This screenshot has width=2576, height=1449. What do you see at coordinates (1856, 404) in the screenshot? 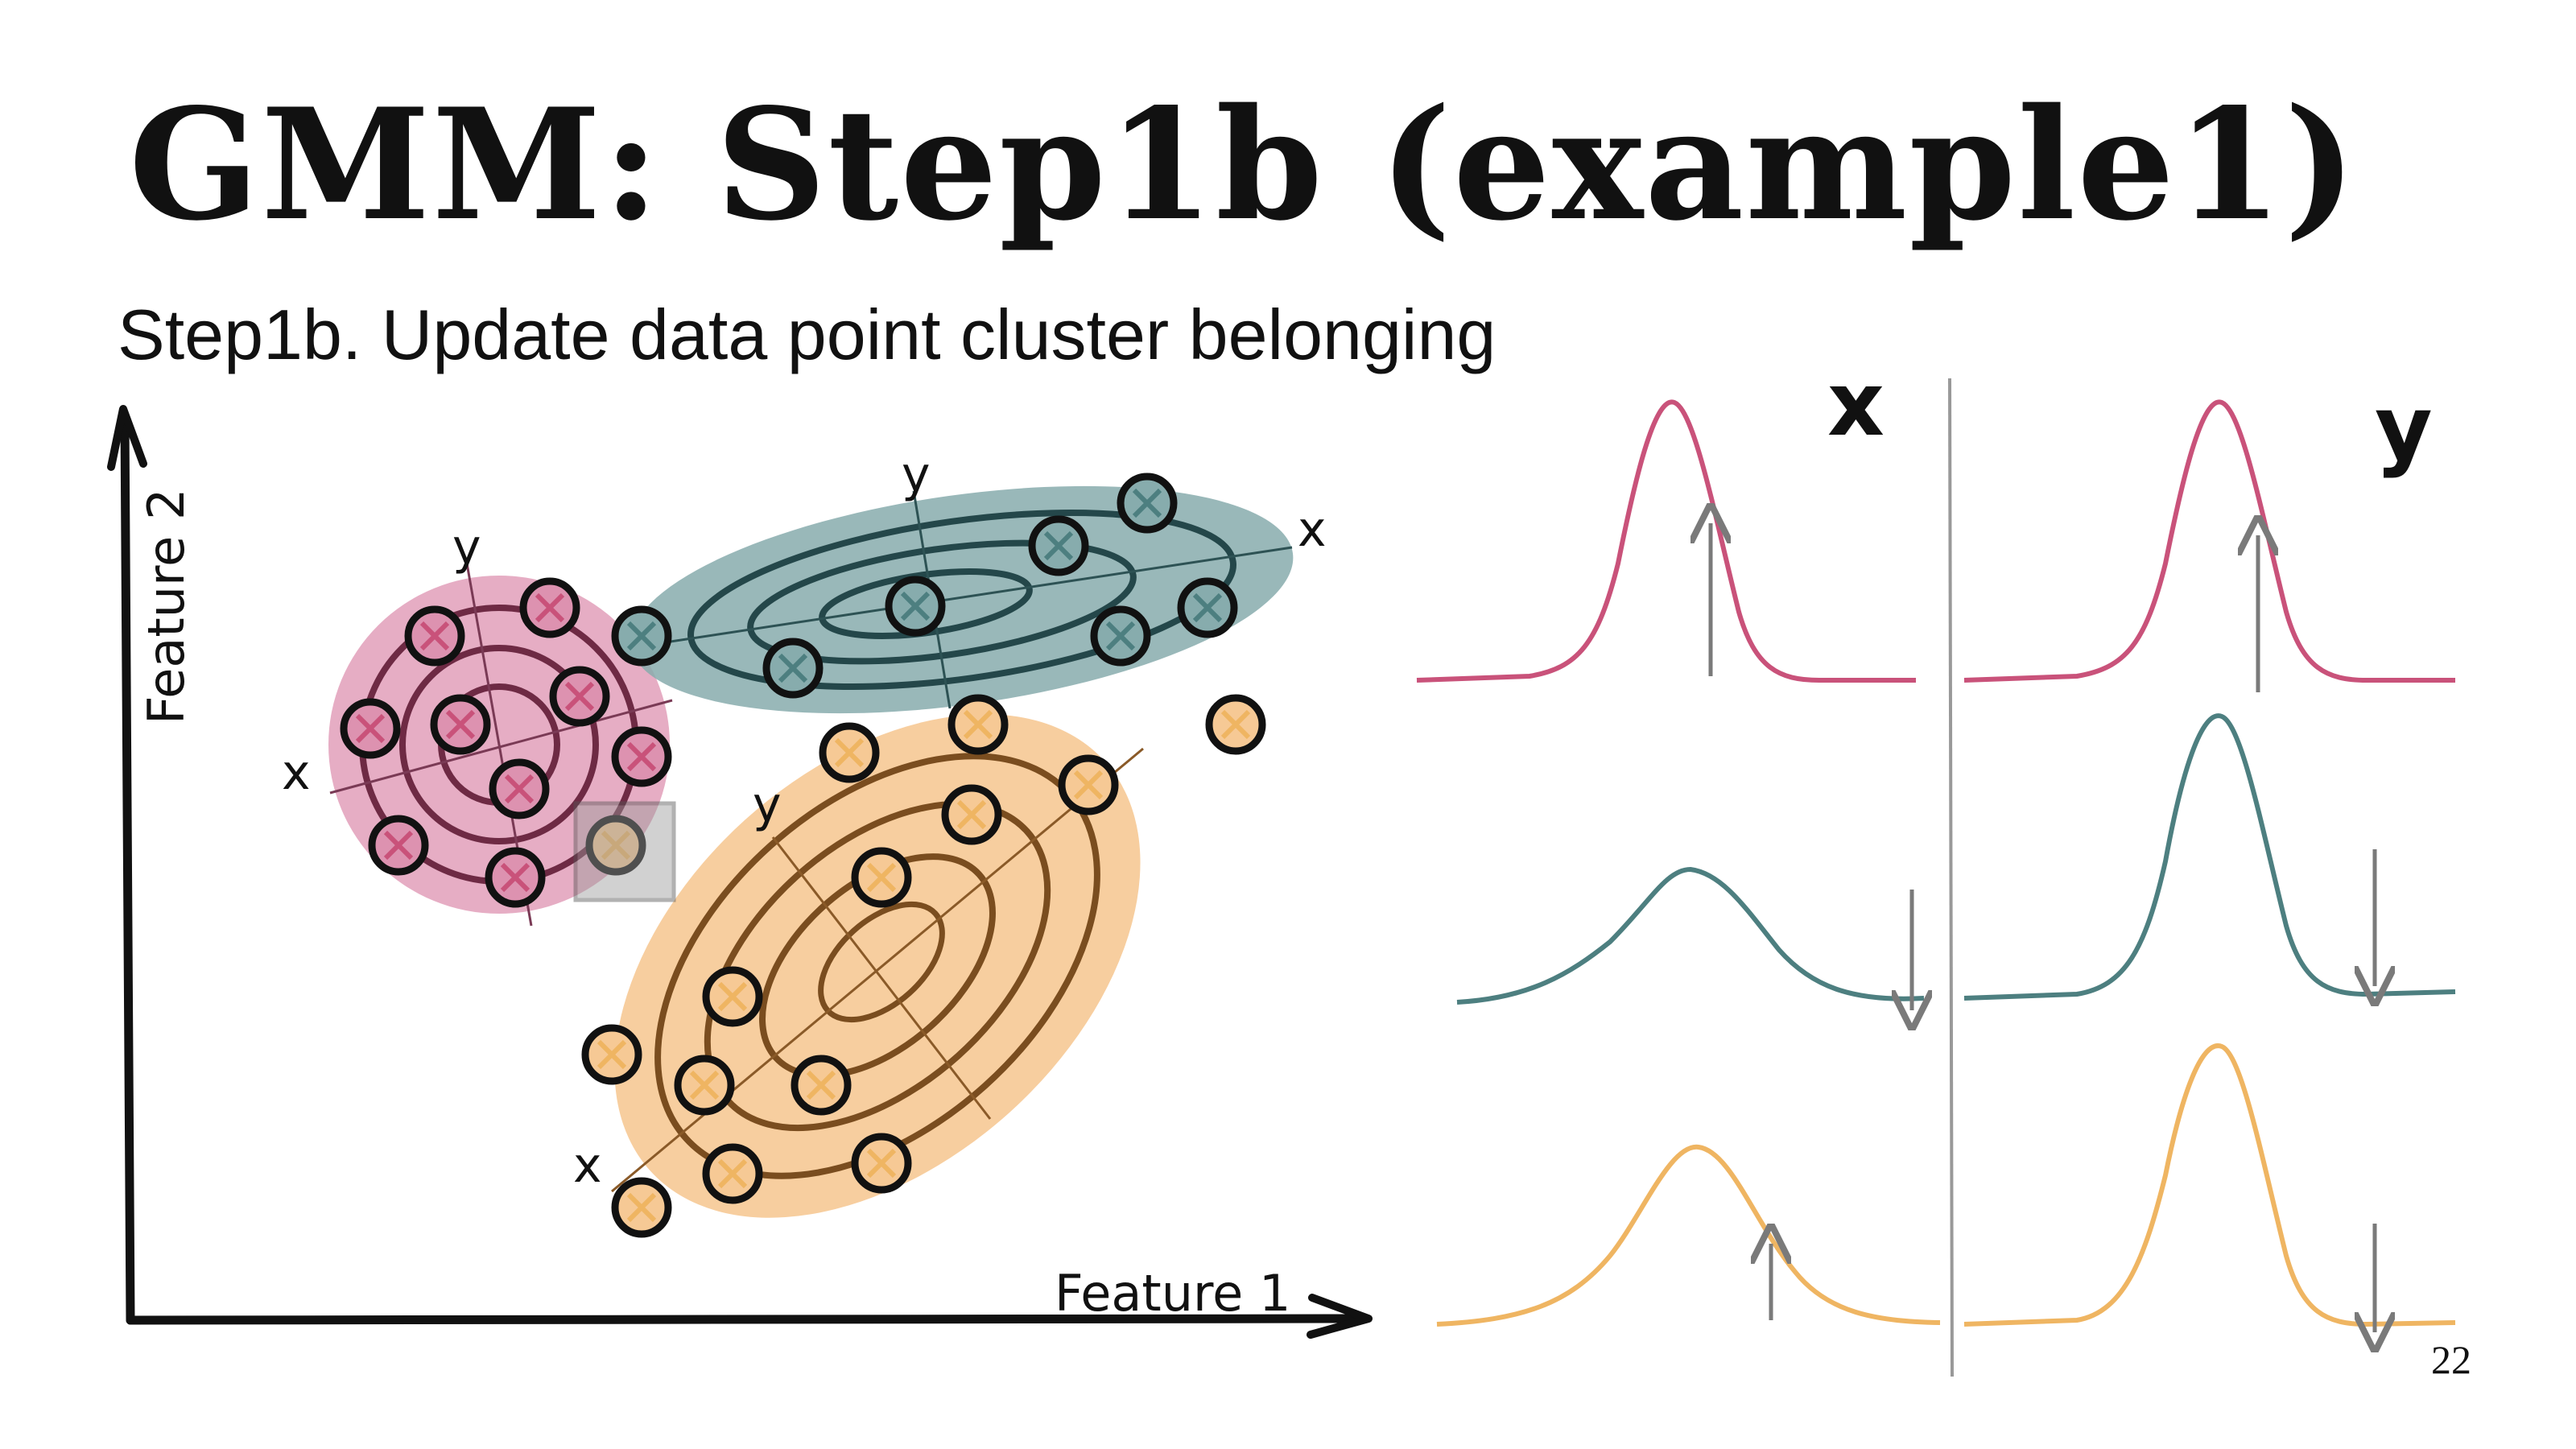
I see `x-distribution-header: x` at bounding box center [1856, 404].